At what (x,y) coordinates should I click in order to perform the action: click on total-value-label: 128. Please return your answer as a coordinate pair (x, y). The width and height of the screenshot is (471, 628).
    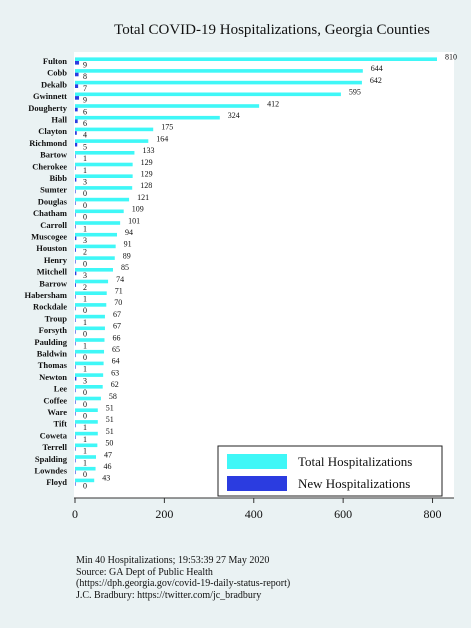
    Looking at the image, I should click on (146, 185).